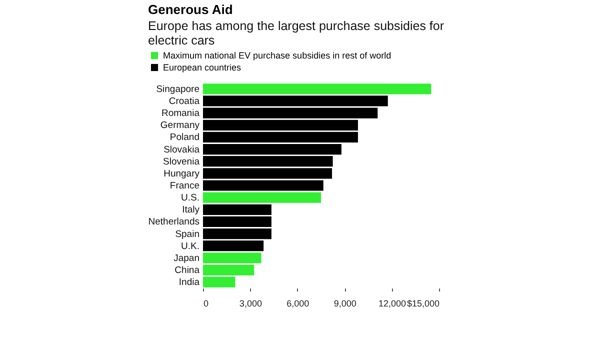  I want to click on y-tick-label: Slovakia, so click(182, 150).